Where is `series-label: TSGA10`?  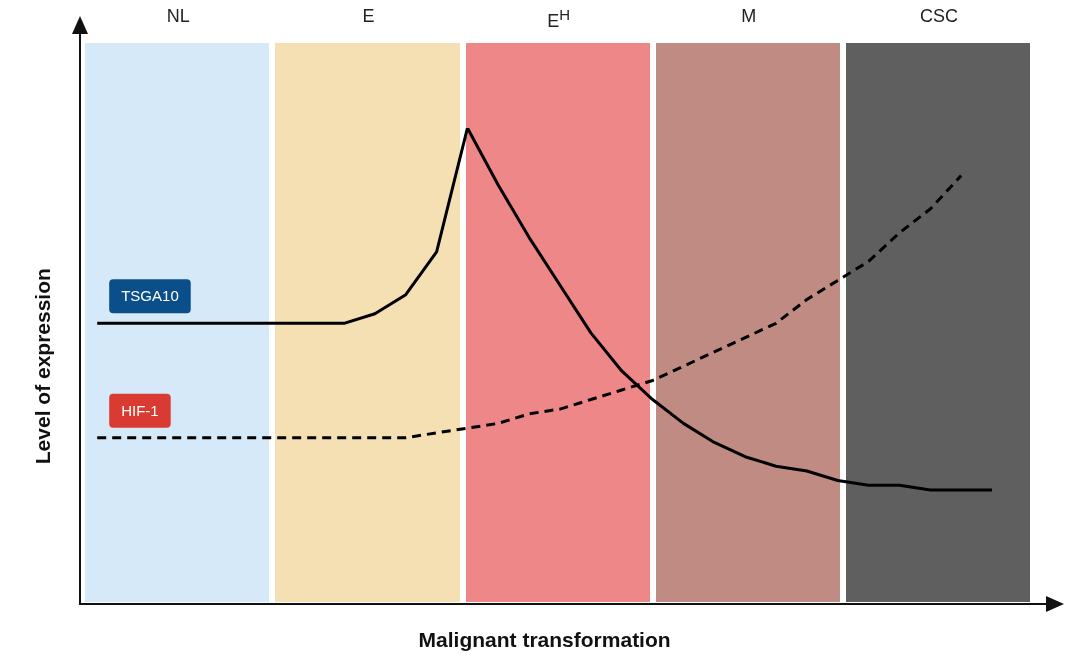 series-label: TSGA10 is located at coordinates (150, 296).